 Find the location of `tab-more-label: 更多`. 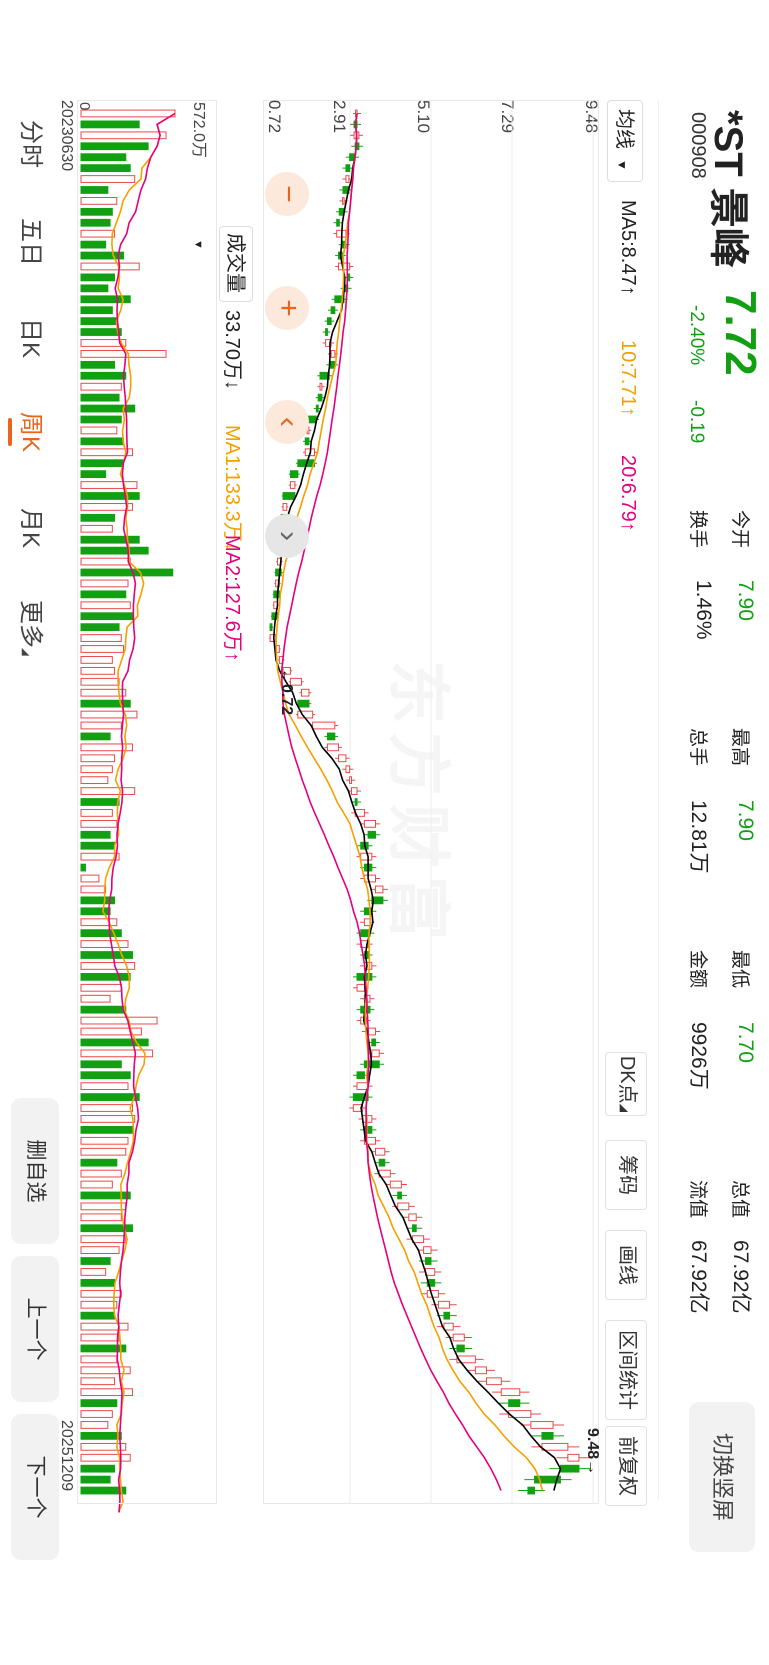

tab-more-label: 更多 is located at coordinates (30, 624).